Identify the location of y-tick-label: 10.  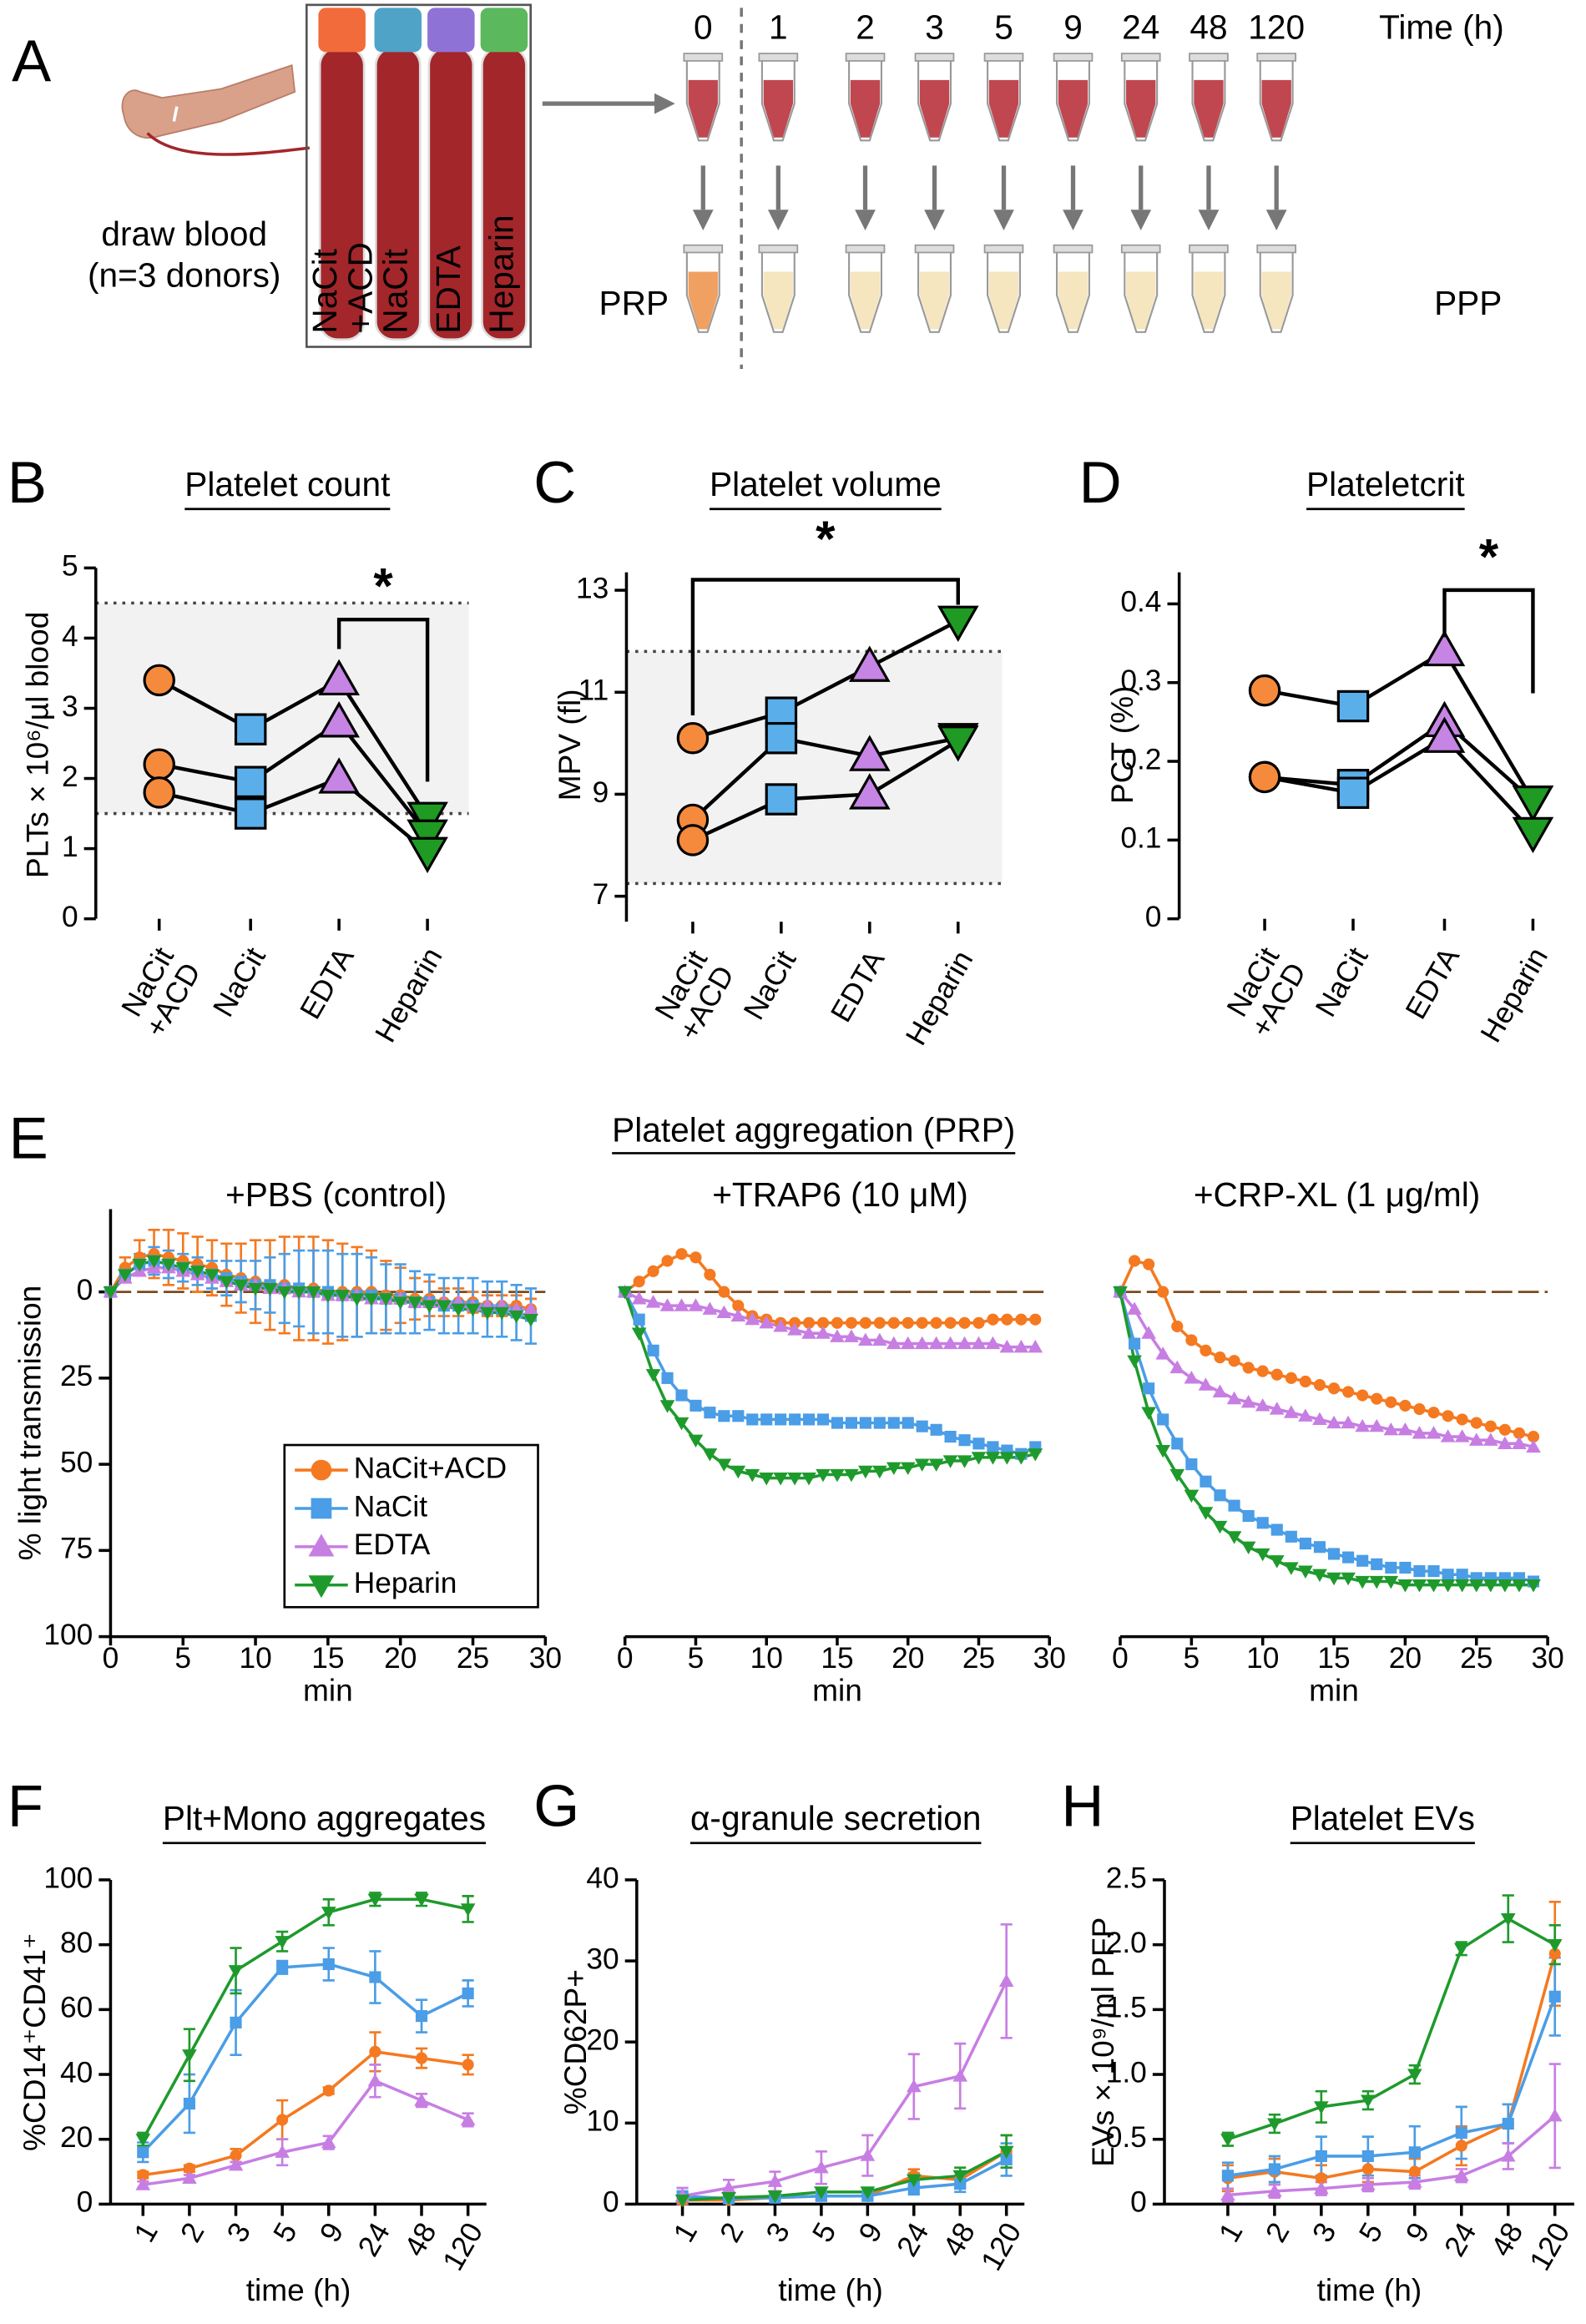
(602, 2121).